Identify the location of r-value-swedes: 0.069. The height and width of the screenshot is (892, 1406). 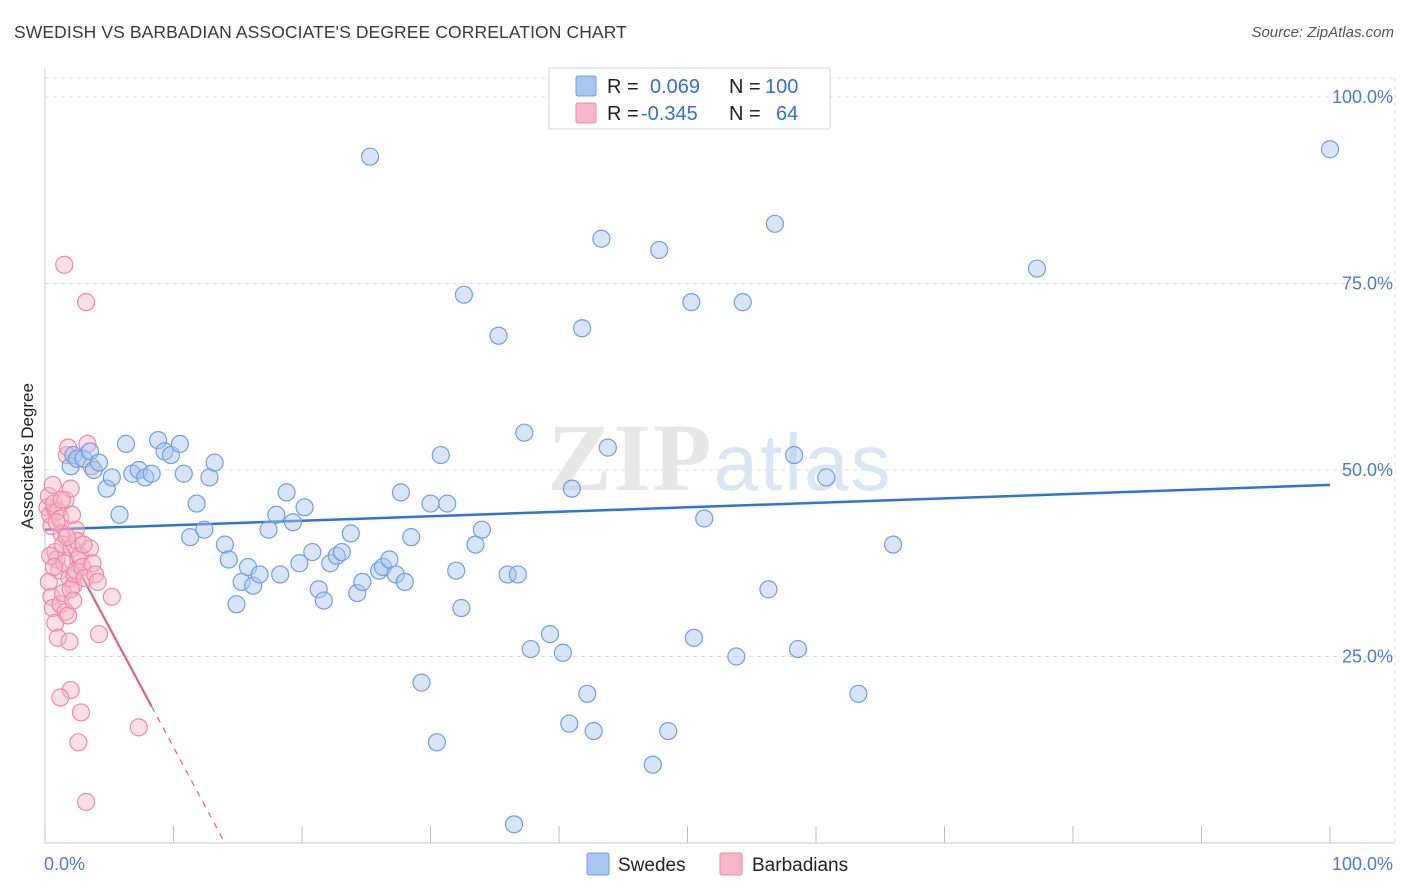
(675, 87).